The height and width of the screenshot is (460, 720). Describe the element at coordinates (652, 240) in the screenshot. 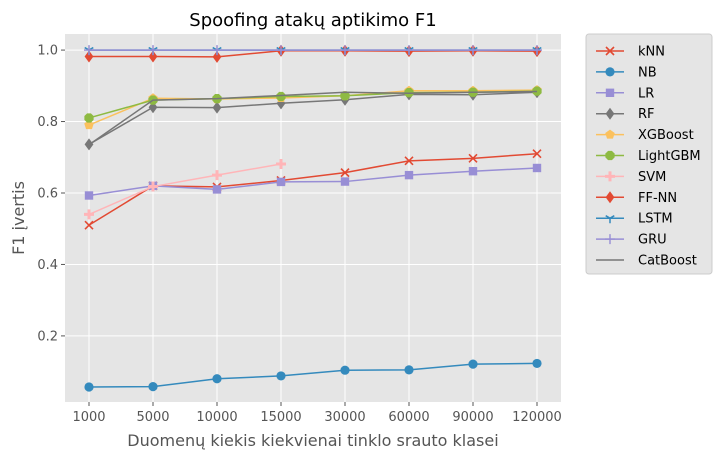

I see `legend-label: GRU` at that location.